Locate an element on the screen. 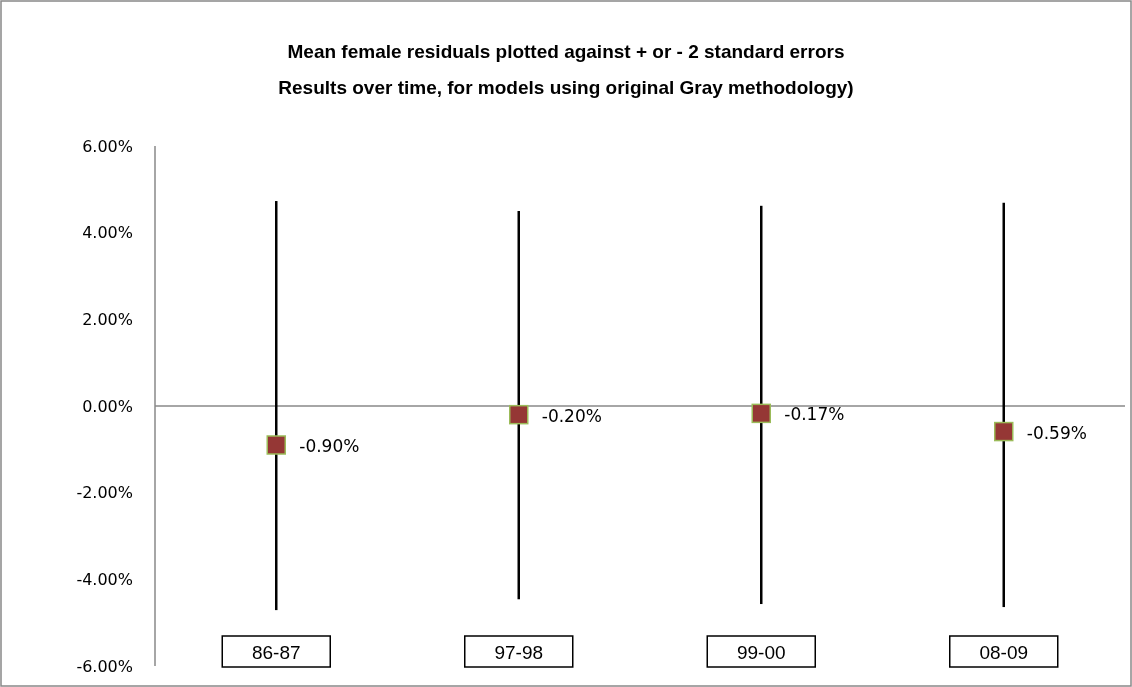  x-tick-label: 97-98 is located at coordinates (519, 652).